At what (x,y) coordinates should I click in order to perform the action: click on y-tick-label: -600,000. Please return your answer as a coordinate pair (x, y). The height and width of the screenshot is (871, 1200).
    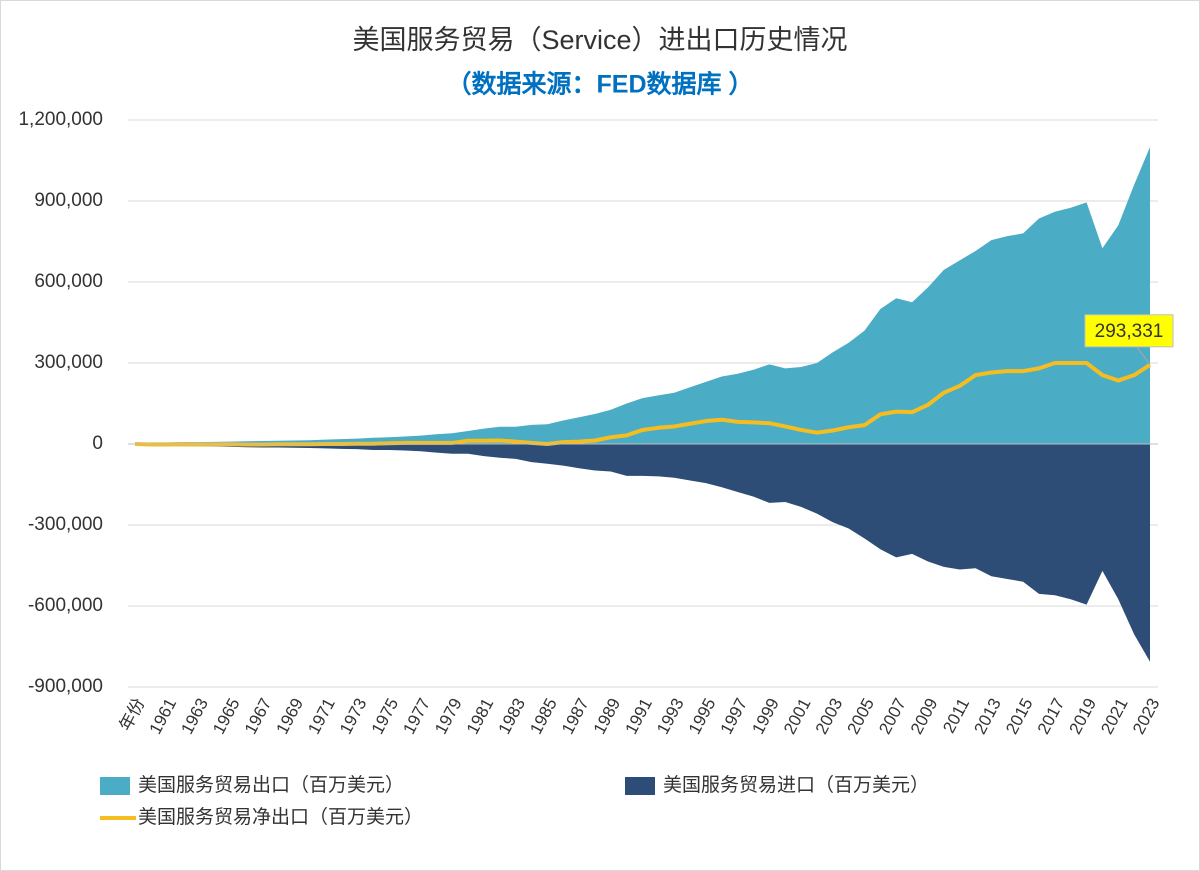
    Looking at the image, I should click on (65, 605).